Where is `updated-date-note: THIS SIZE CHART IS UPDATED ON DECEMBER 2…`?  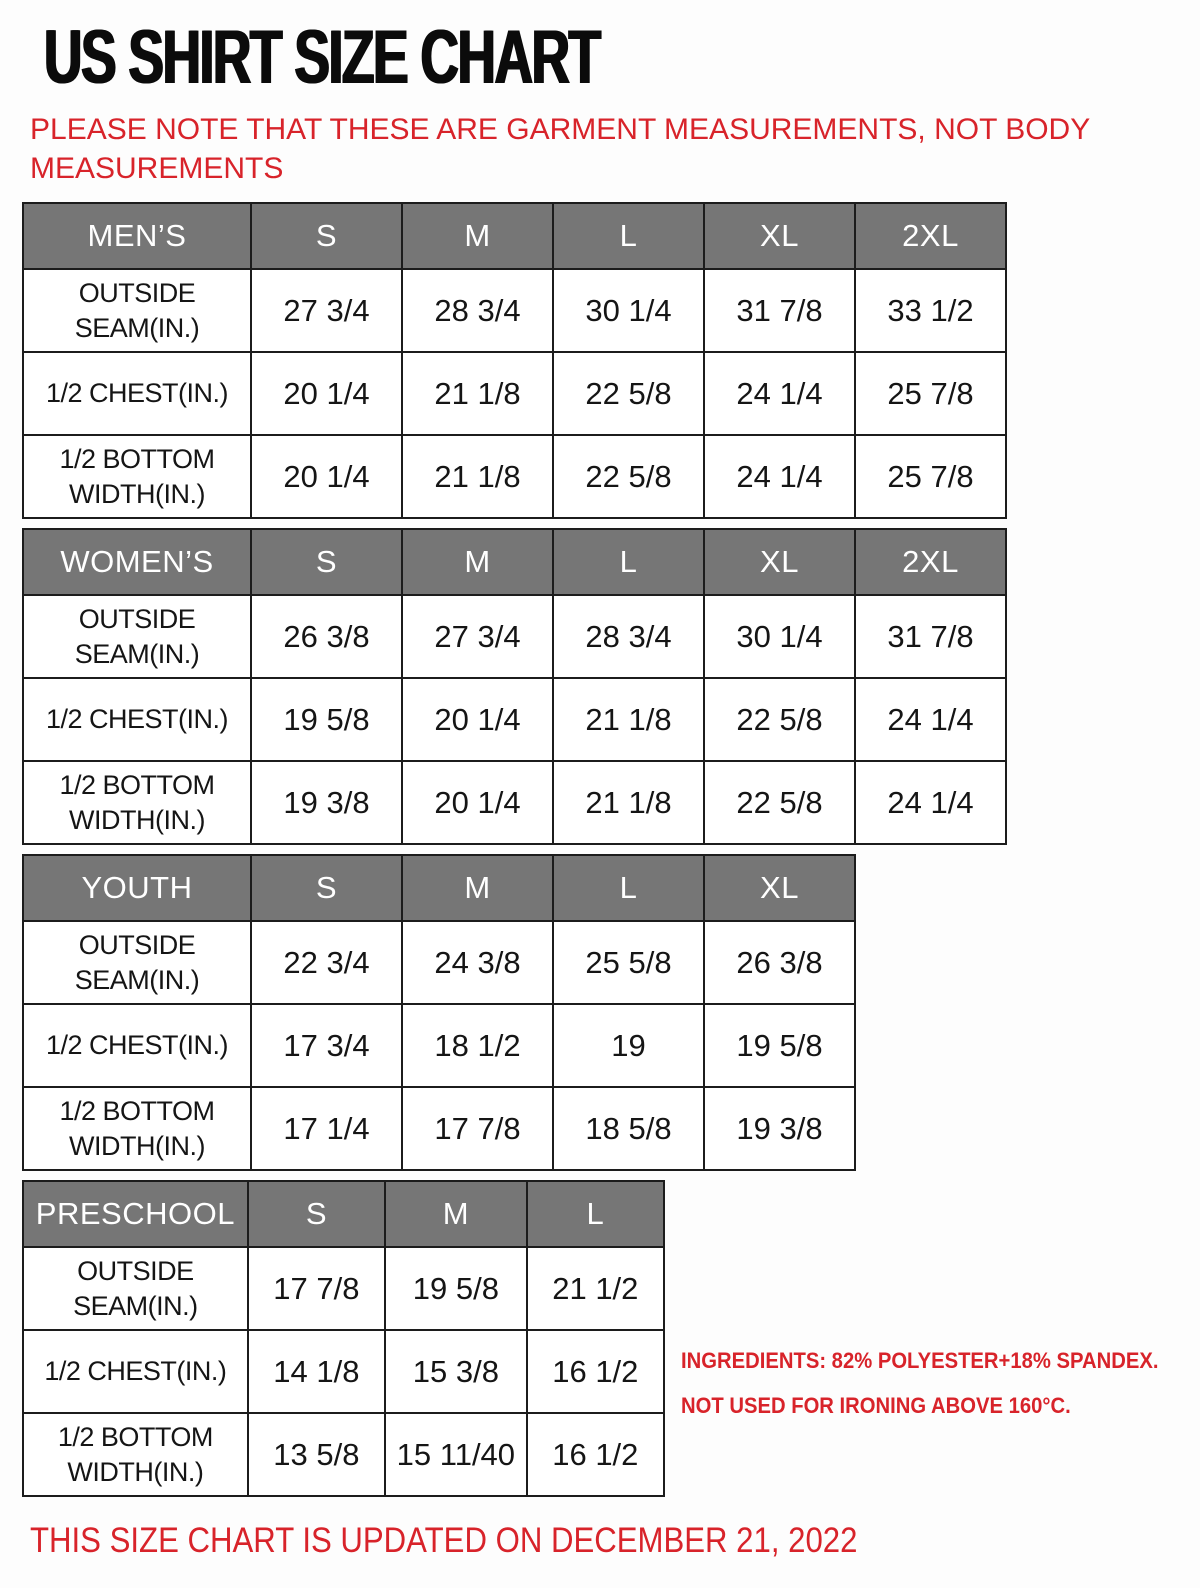 updated-date-note: THIS SIZE CHART IS UPDATED ON DECEMBER 2… is located at coordinates (444, 1540).